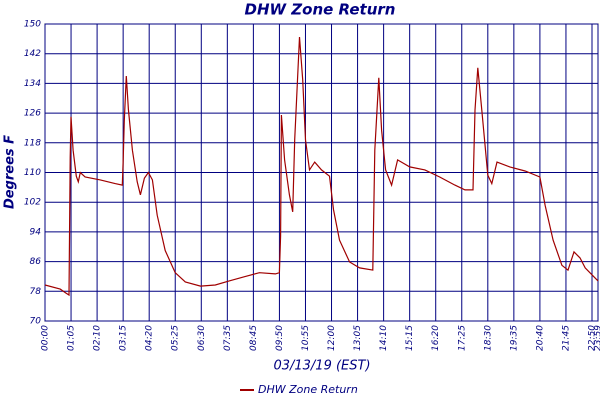 This screenshot has width=600, height=400. I want to click on x-tick-label: 06:30, so click(202, 338).